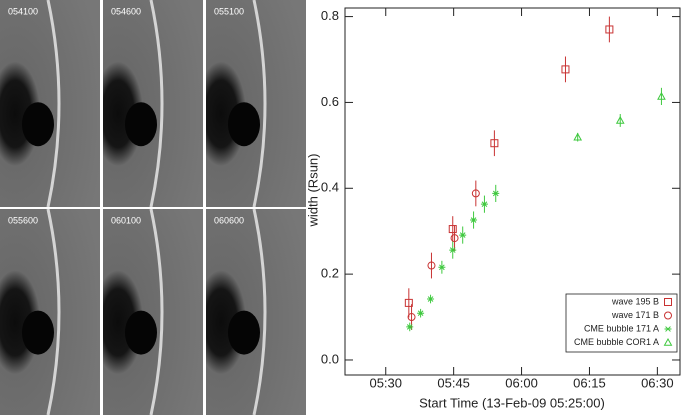  What do you see at coordinates (330, 187) in the screenshot?
I see `y-tick-label: 0.4` at bounding box center [330, 187].